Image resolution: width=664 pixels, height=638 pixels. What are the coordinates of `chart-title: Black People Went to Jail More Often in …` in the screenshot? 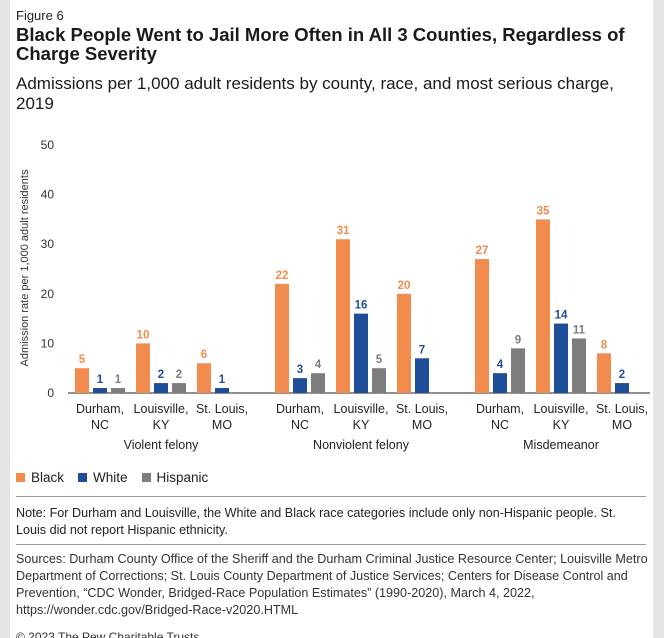 It's located at (320, 44).